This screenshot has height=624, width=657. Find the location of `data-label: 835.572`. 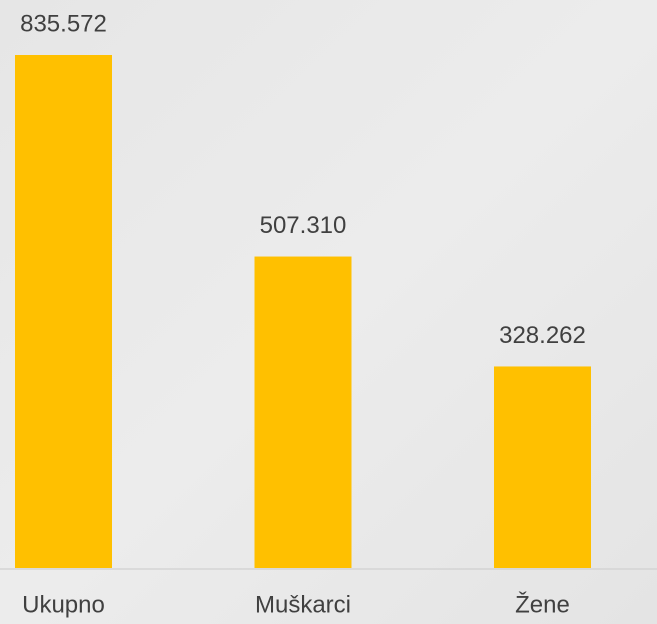

data-label: 835.572 is located at coordinates (63, 23).